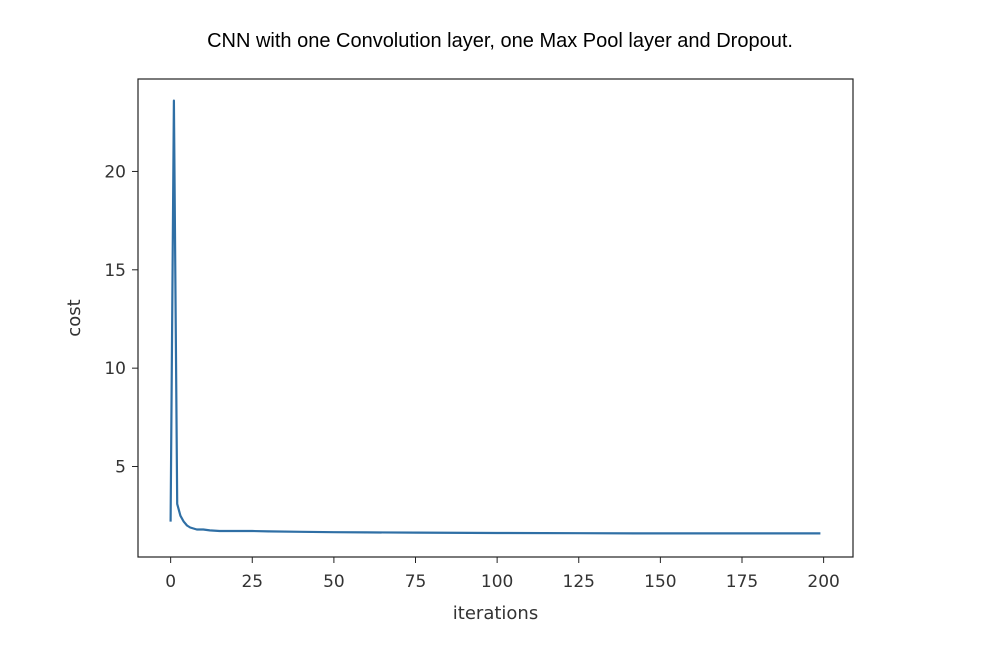  Describe the element at coordinates (115, 271) in the screenshot. I see `y-tick-label: 15` at that location.